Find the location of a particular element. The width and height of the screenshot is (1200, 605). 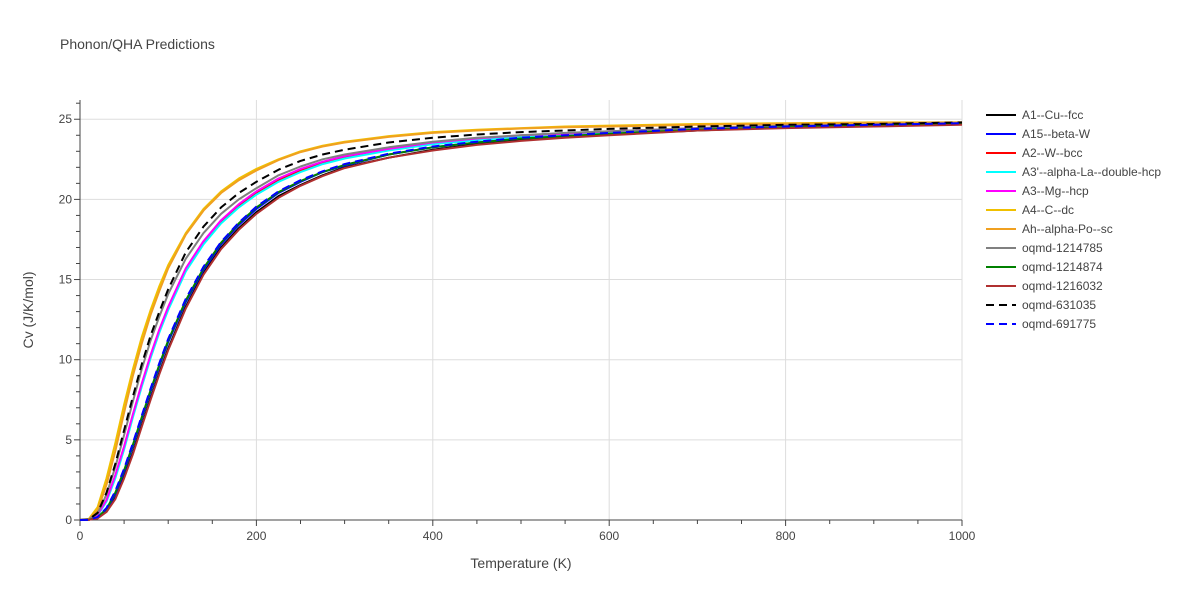

x-tick-label: 600 is located at coordinates (609, 536).